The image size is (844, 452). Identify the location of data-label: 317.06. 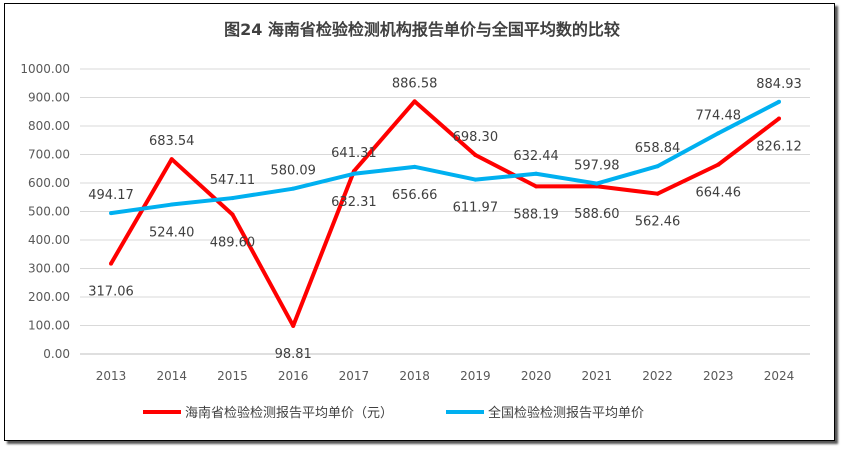
(111, 292).